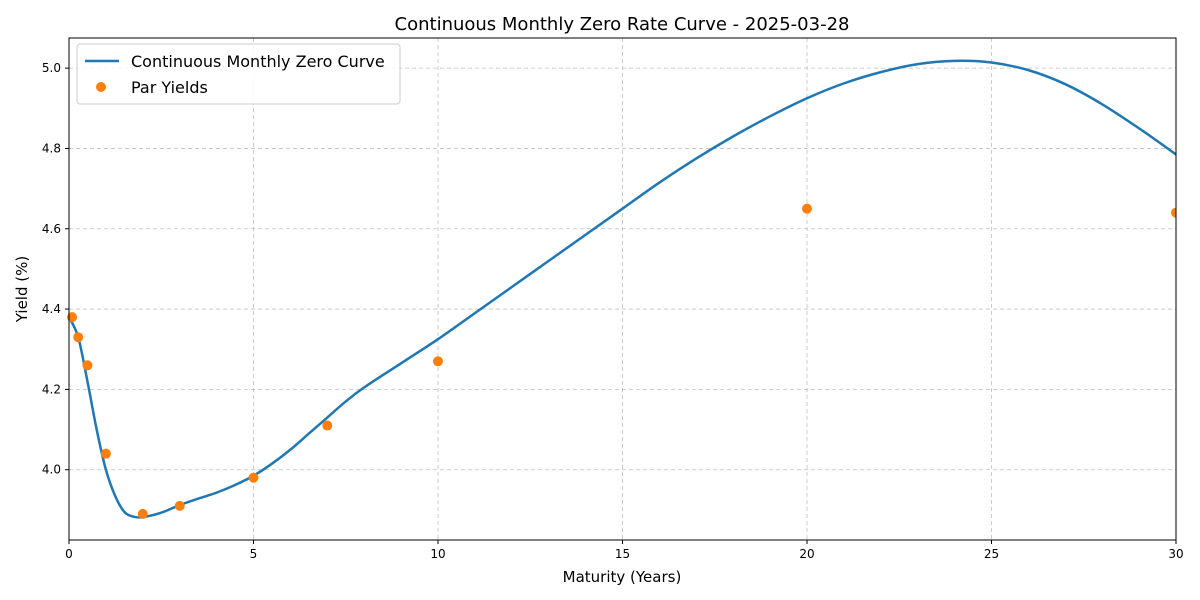 The width and height of the screenshot is (1200, 600). What do you see at coordinates (101, 87) in the screenshot?
I see `legend-marker-swatch` at bounding box center [101, 87].